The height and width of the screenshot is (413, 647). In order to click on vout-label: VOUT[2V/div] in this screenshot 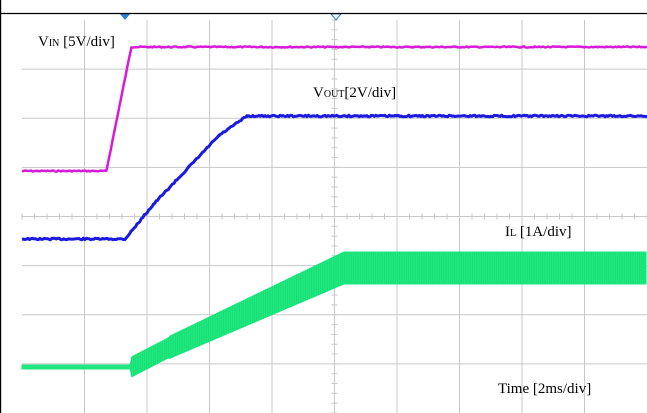, I will do `click(354, 93)`.